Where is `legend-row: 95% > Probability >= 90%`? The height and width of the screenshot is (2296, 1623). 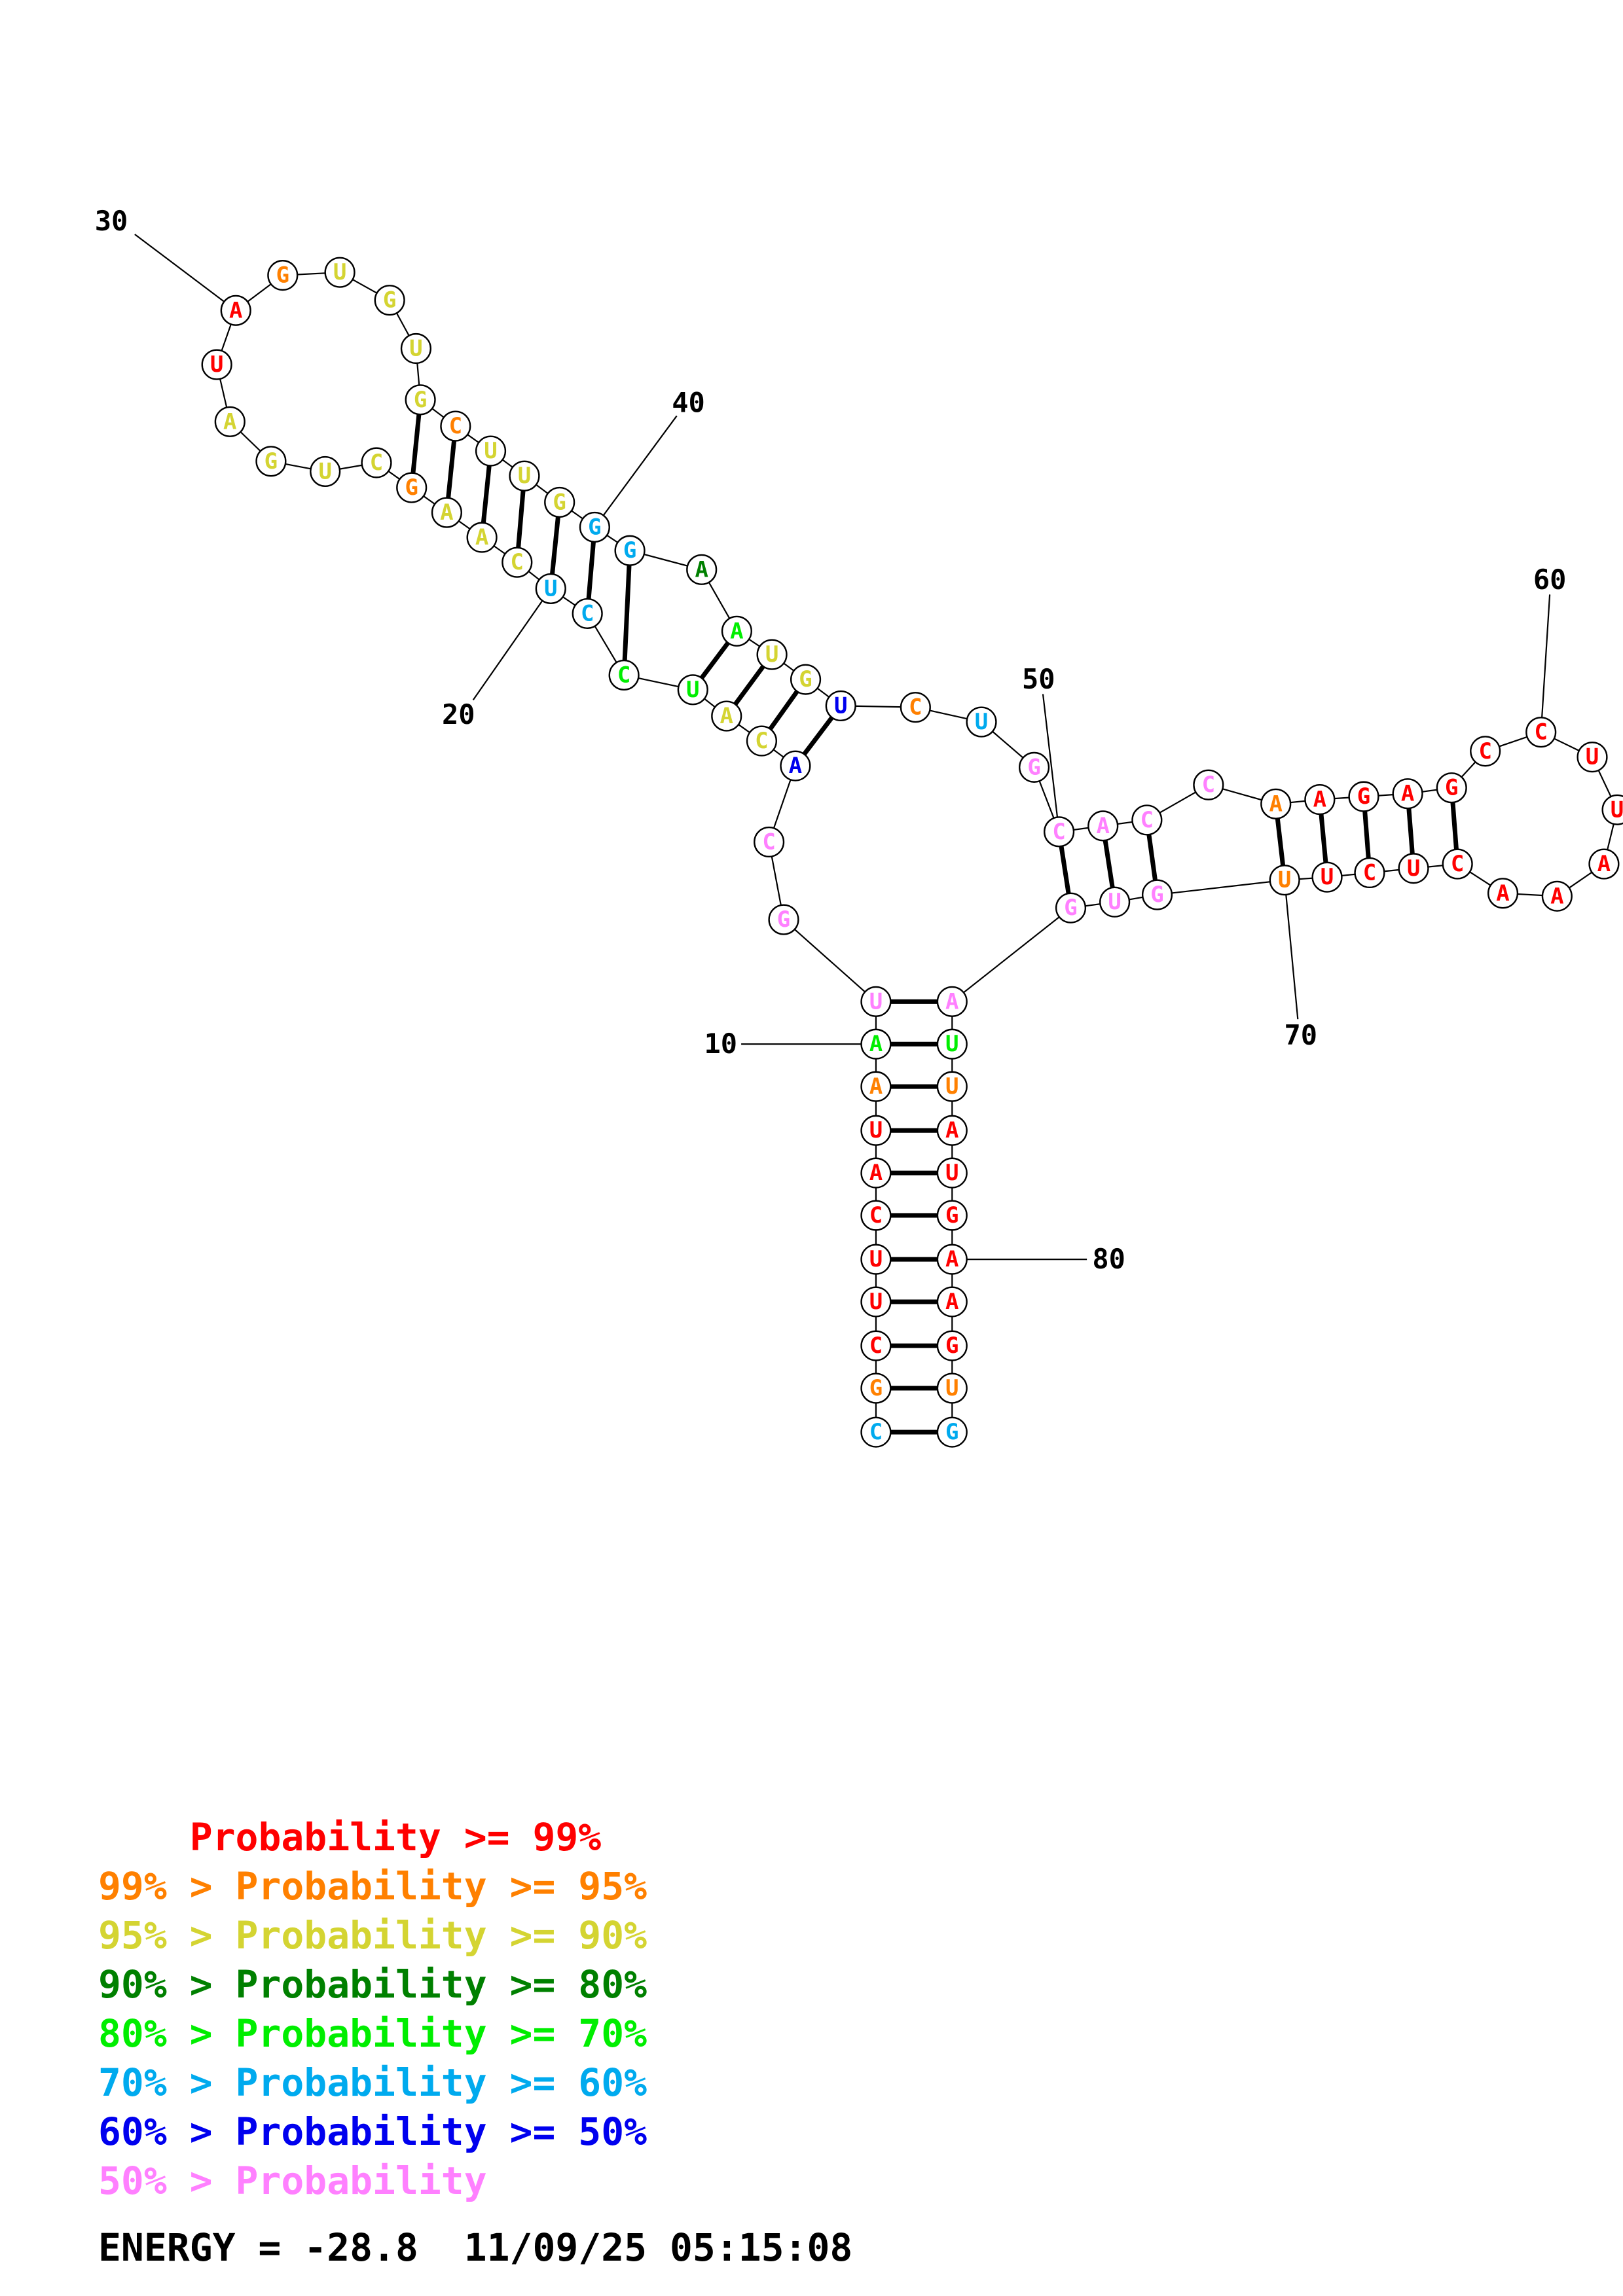
legend-row: 95% > Probability >= 90% is located at coordinates (372, 1935).